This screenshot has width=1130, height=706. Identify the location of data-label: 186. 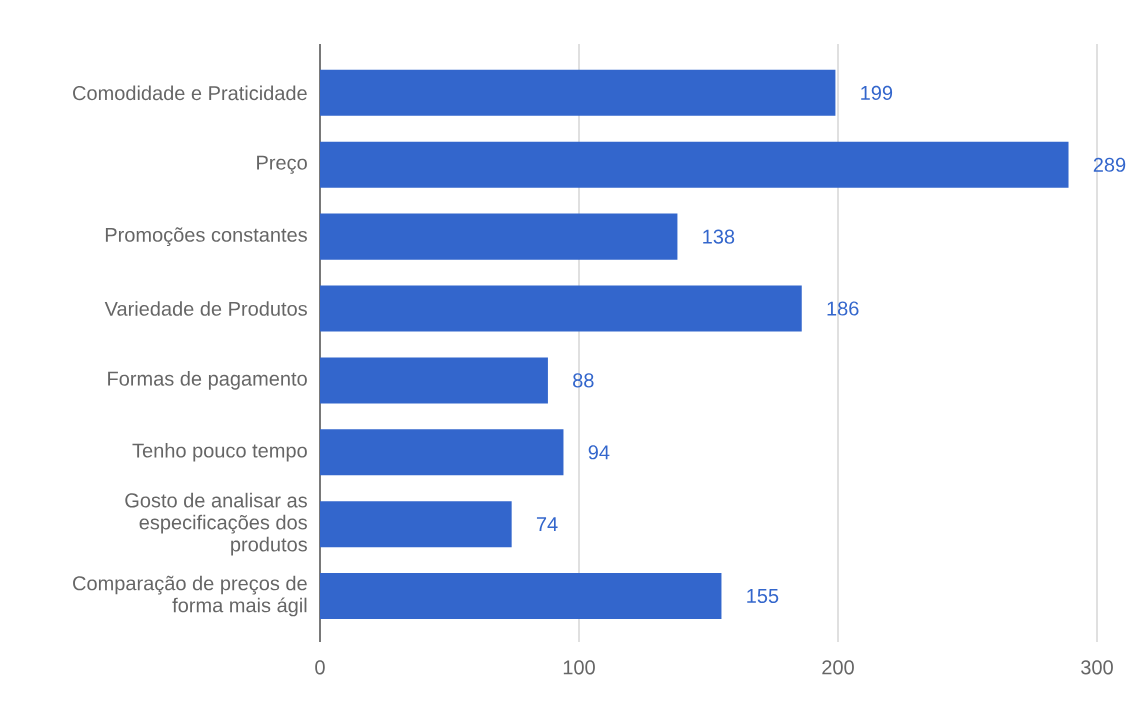
(843, 308).